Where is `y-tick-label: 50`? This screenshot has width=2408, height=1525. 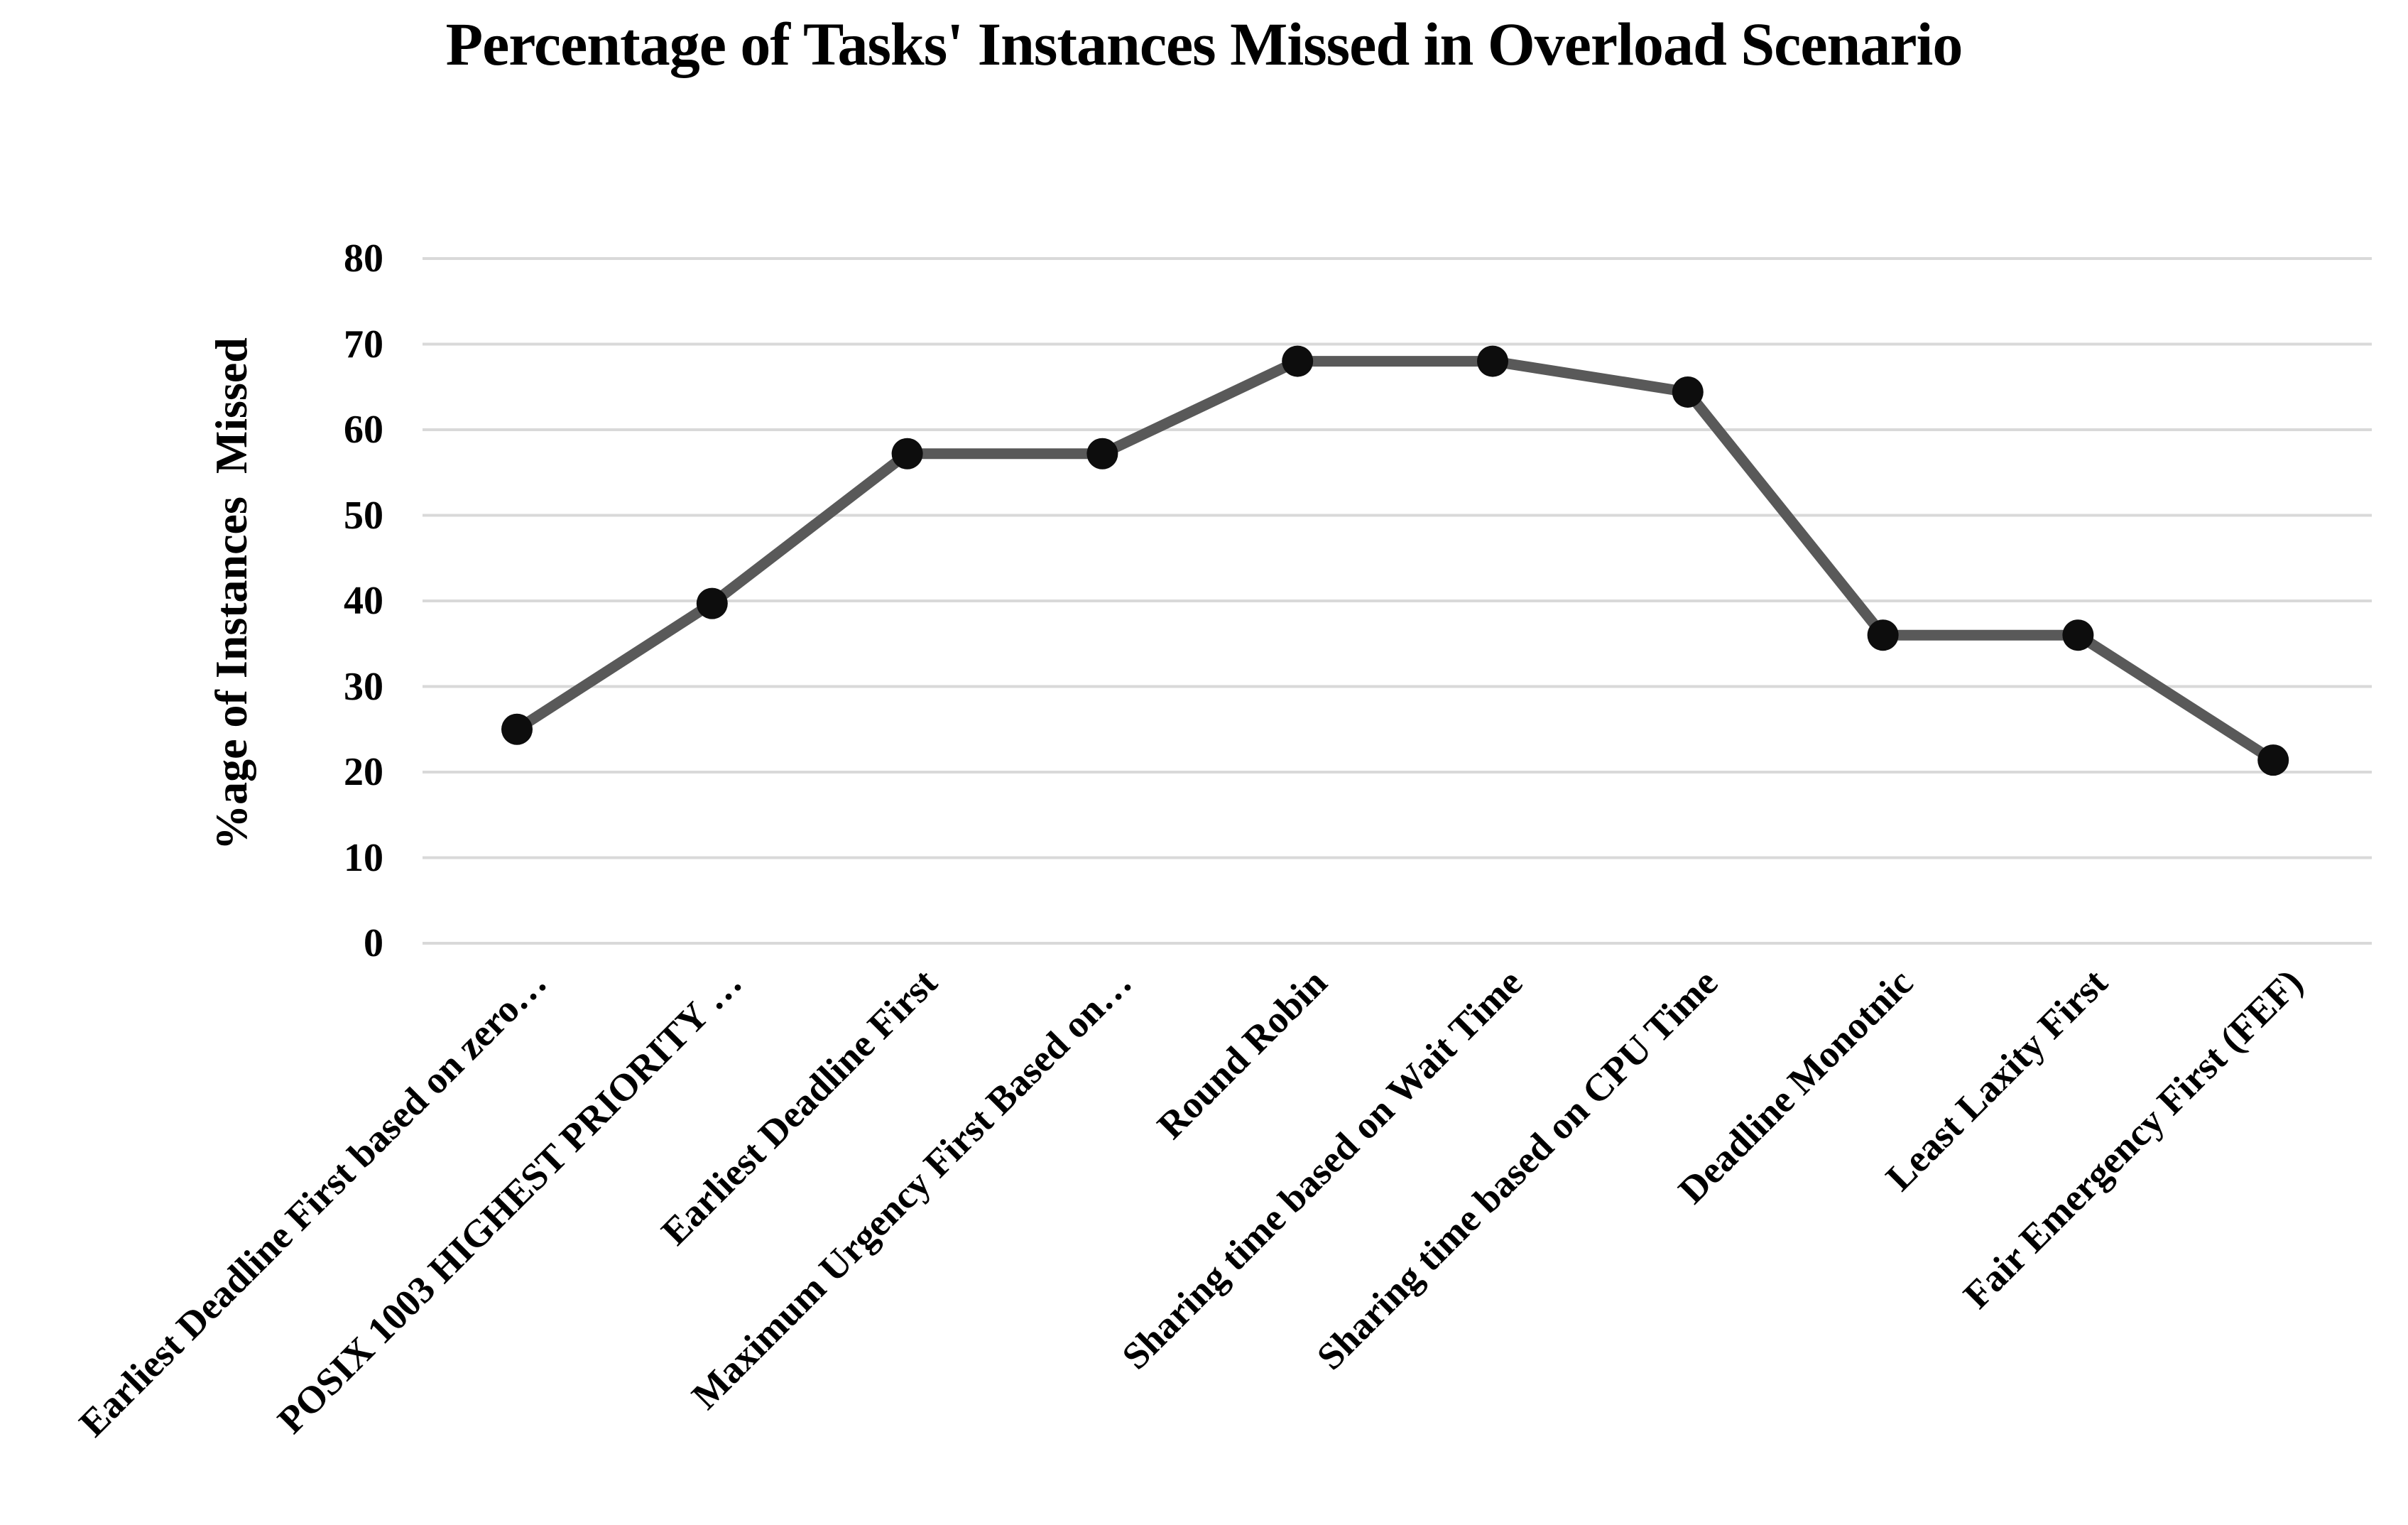
y-tick-label: 50 is located at coordinates (363, 515).